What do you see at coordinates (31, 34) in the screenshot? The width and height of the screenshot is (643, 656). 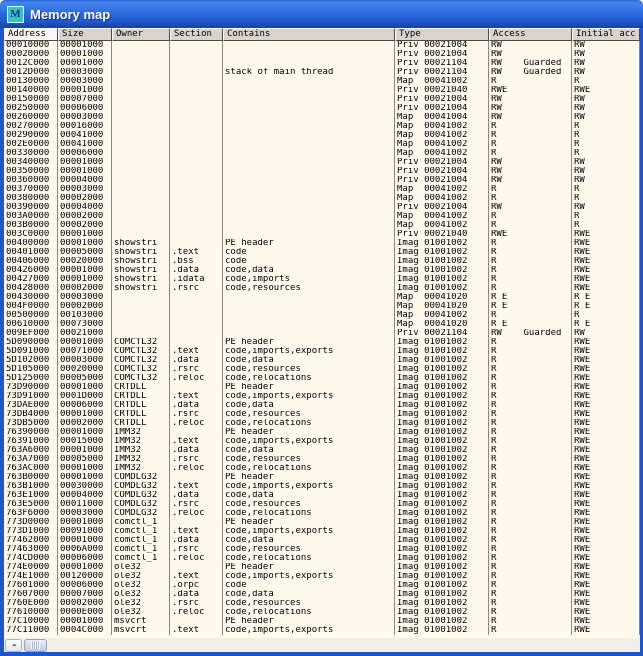 I see `column-header-address: Address` at bounding box center [31, 34].